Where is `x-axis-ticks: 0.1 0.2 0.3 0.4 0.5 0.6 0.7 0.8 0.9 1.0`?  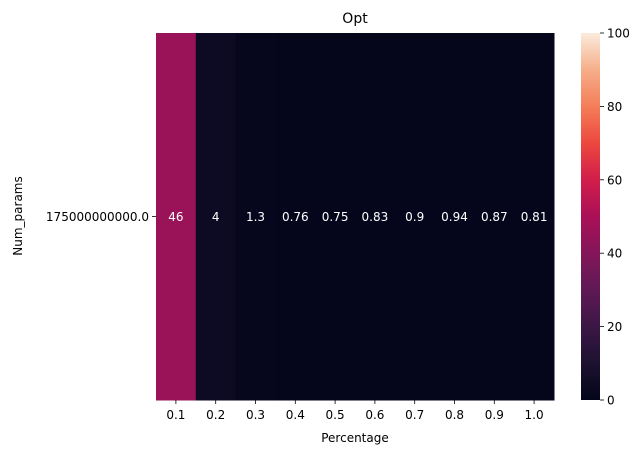
x-axis-ticks: 0.1 0.2 0.3 0.4 0.5 0.6 0.7 0.8 0.9 1.0 is located at coordinates (355, 411).